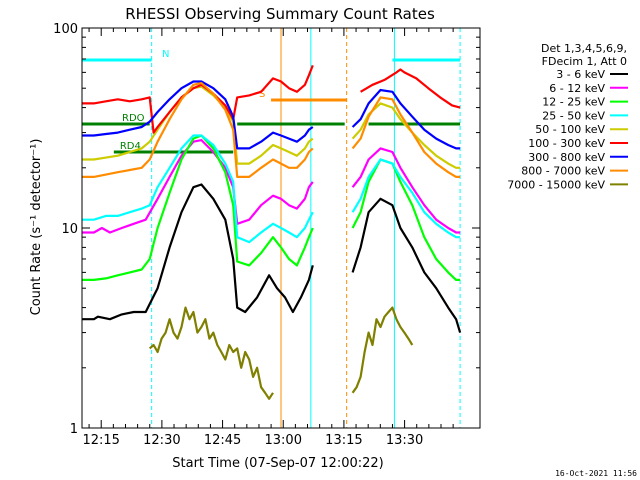 The image size is (640, 480). What do you see at coordinates (133, 118) in the screenshot?
I see `flag-label-rdo: RDO` at bounding box center [133, 118].